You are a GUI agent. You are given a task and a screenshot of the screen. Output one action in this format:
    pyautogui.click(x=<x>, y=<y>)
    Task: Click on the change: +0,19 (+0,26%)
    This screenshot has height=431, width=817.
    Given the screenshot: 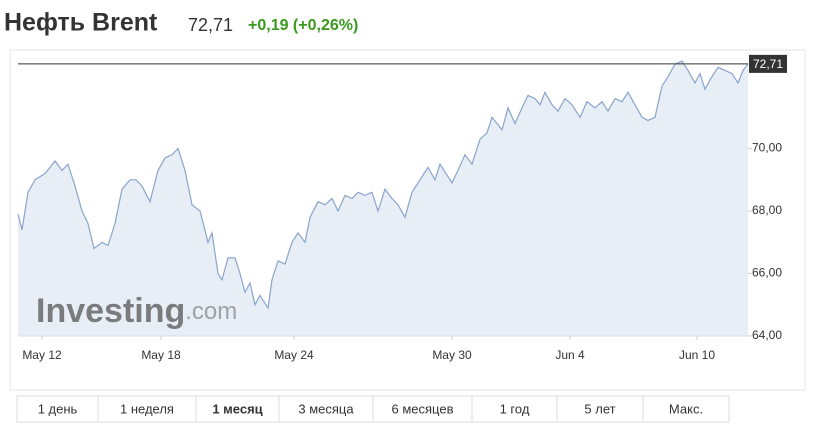 What is the action you would take?
    pyautogui.click(x=303, y=25)
    